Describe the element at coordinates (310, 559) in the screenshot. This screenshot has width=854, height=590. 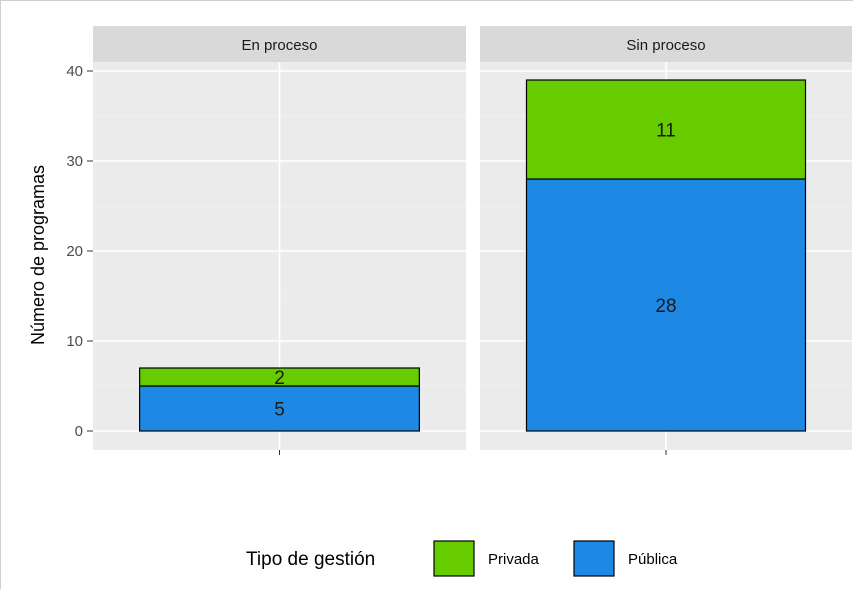
I see `legend-title: Tipo de gestión` at that location.